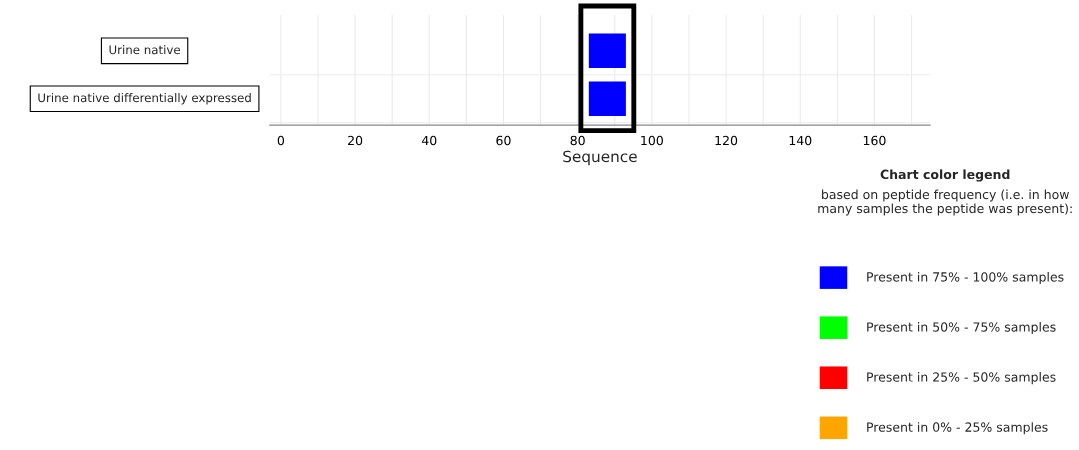 The image size is (1079, 450). Describe the element at coordinates (503, 140) in the screenshot. I see `x-tick-label: 60` at that location.